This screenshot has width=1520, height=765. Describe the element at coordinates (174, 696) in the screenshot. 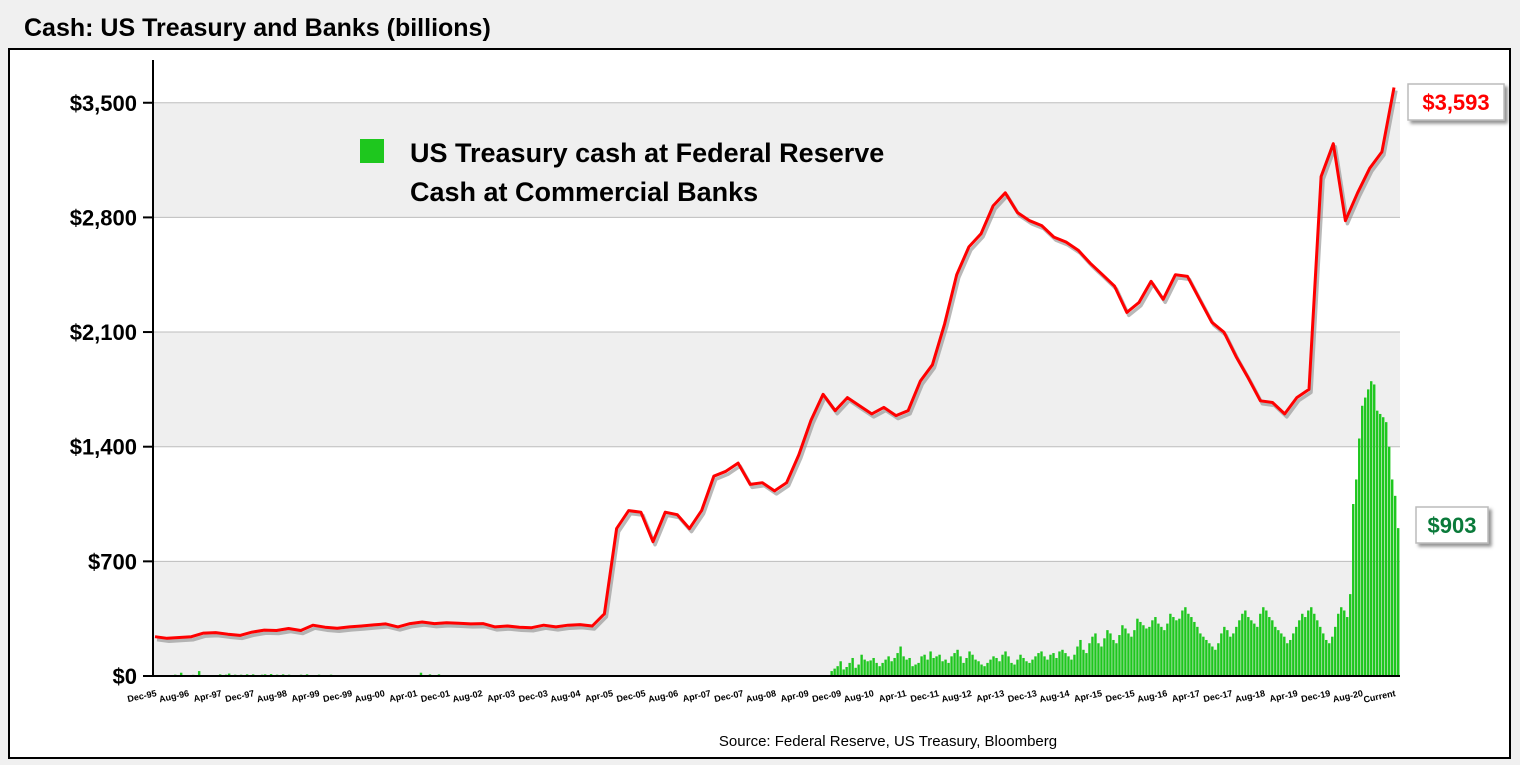

I see `x-tick-label: Aug-96` at that location.